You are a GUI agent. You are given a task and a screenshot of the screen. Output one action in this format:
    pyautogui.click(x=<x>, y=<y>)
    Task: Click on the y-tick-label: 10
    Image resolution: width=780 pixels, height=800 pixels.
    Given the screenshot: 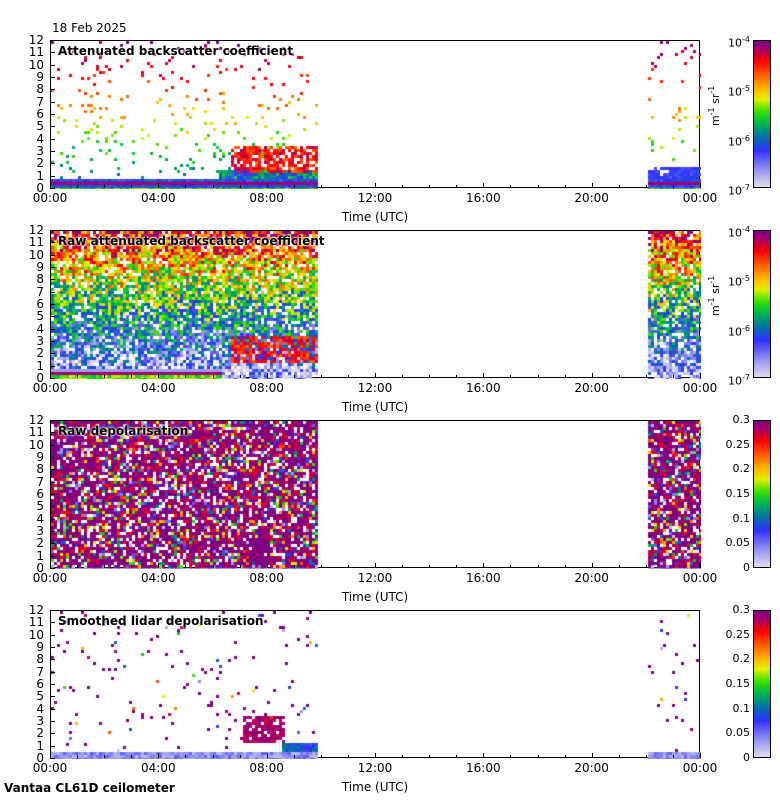 What is the action you would take?
    pyautogui.click(x=36, y=444)
    